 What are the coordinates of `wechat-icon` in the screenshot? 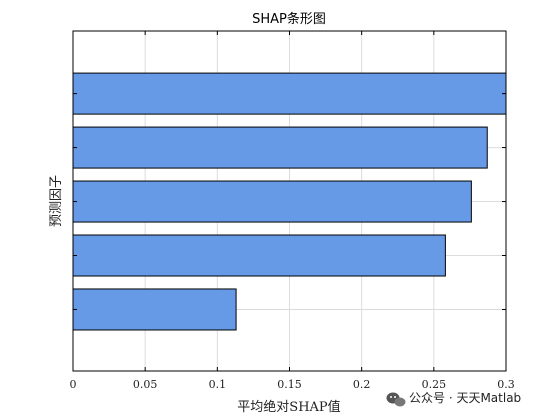 It's located at (396, 399).